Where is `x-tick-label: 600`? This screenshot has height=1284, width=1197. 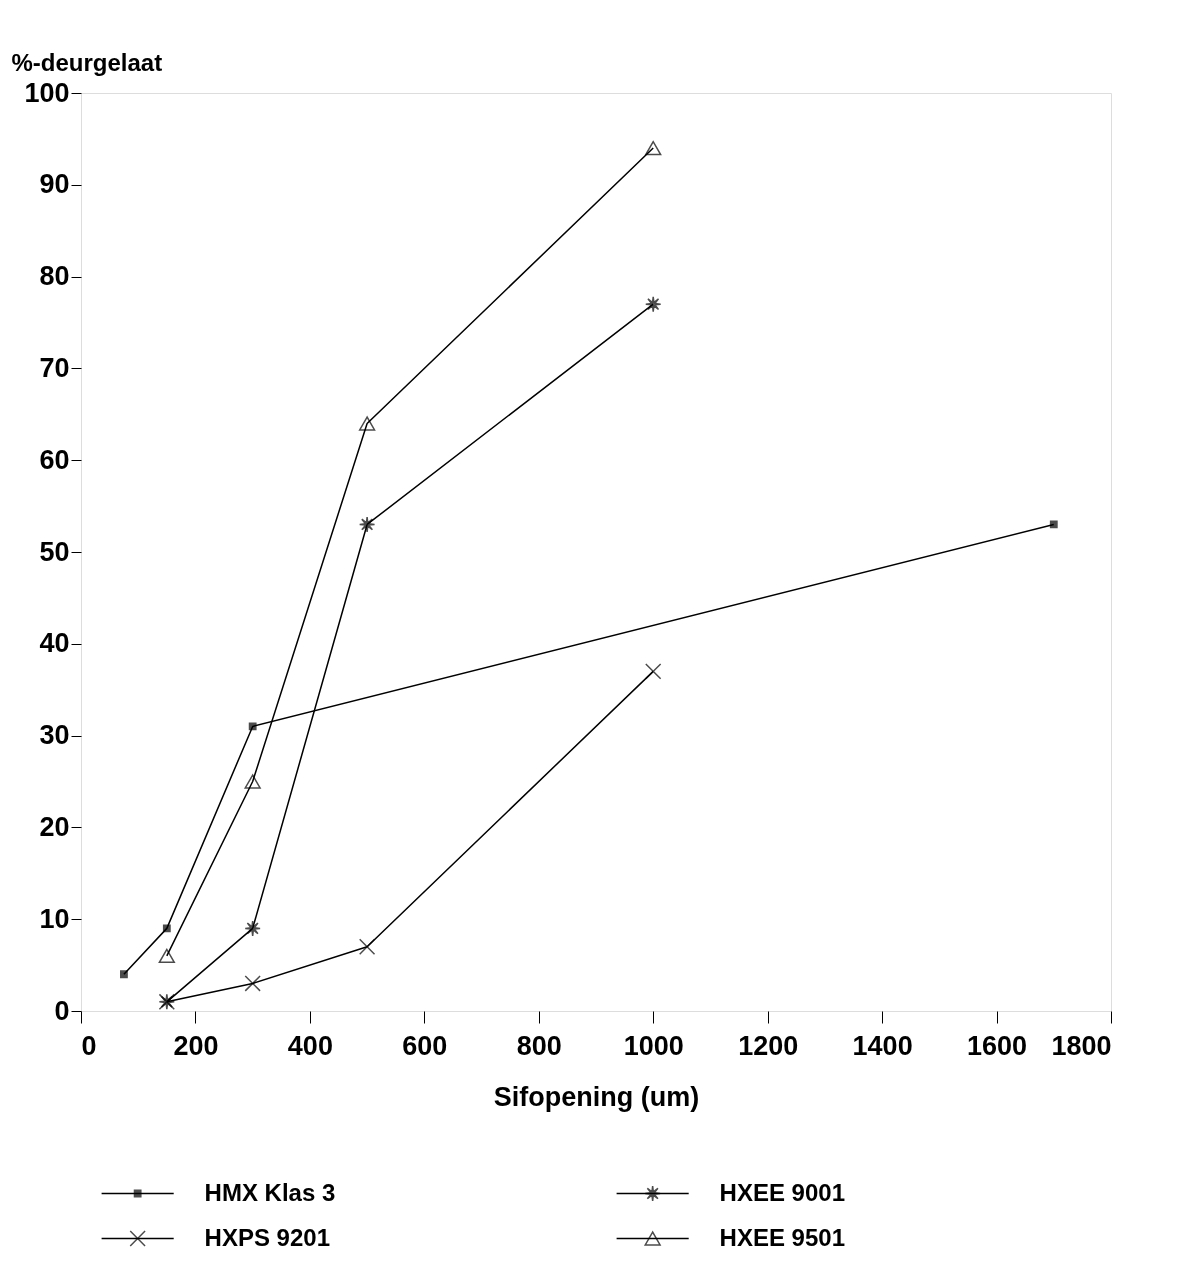 x-tick-label: 600 is located at coordinates (425, 1045).